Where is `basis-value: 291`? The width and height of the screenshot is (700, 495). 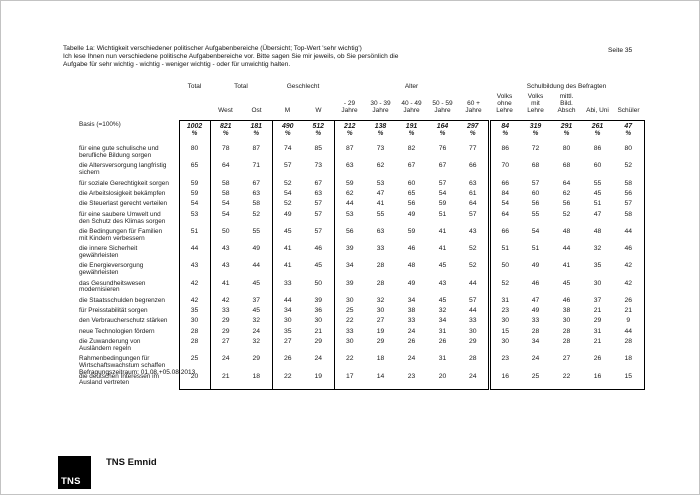 basis-value: 291 is located at coordinates (566, 126).